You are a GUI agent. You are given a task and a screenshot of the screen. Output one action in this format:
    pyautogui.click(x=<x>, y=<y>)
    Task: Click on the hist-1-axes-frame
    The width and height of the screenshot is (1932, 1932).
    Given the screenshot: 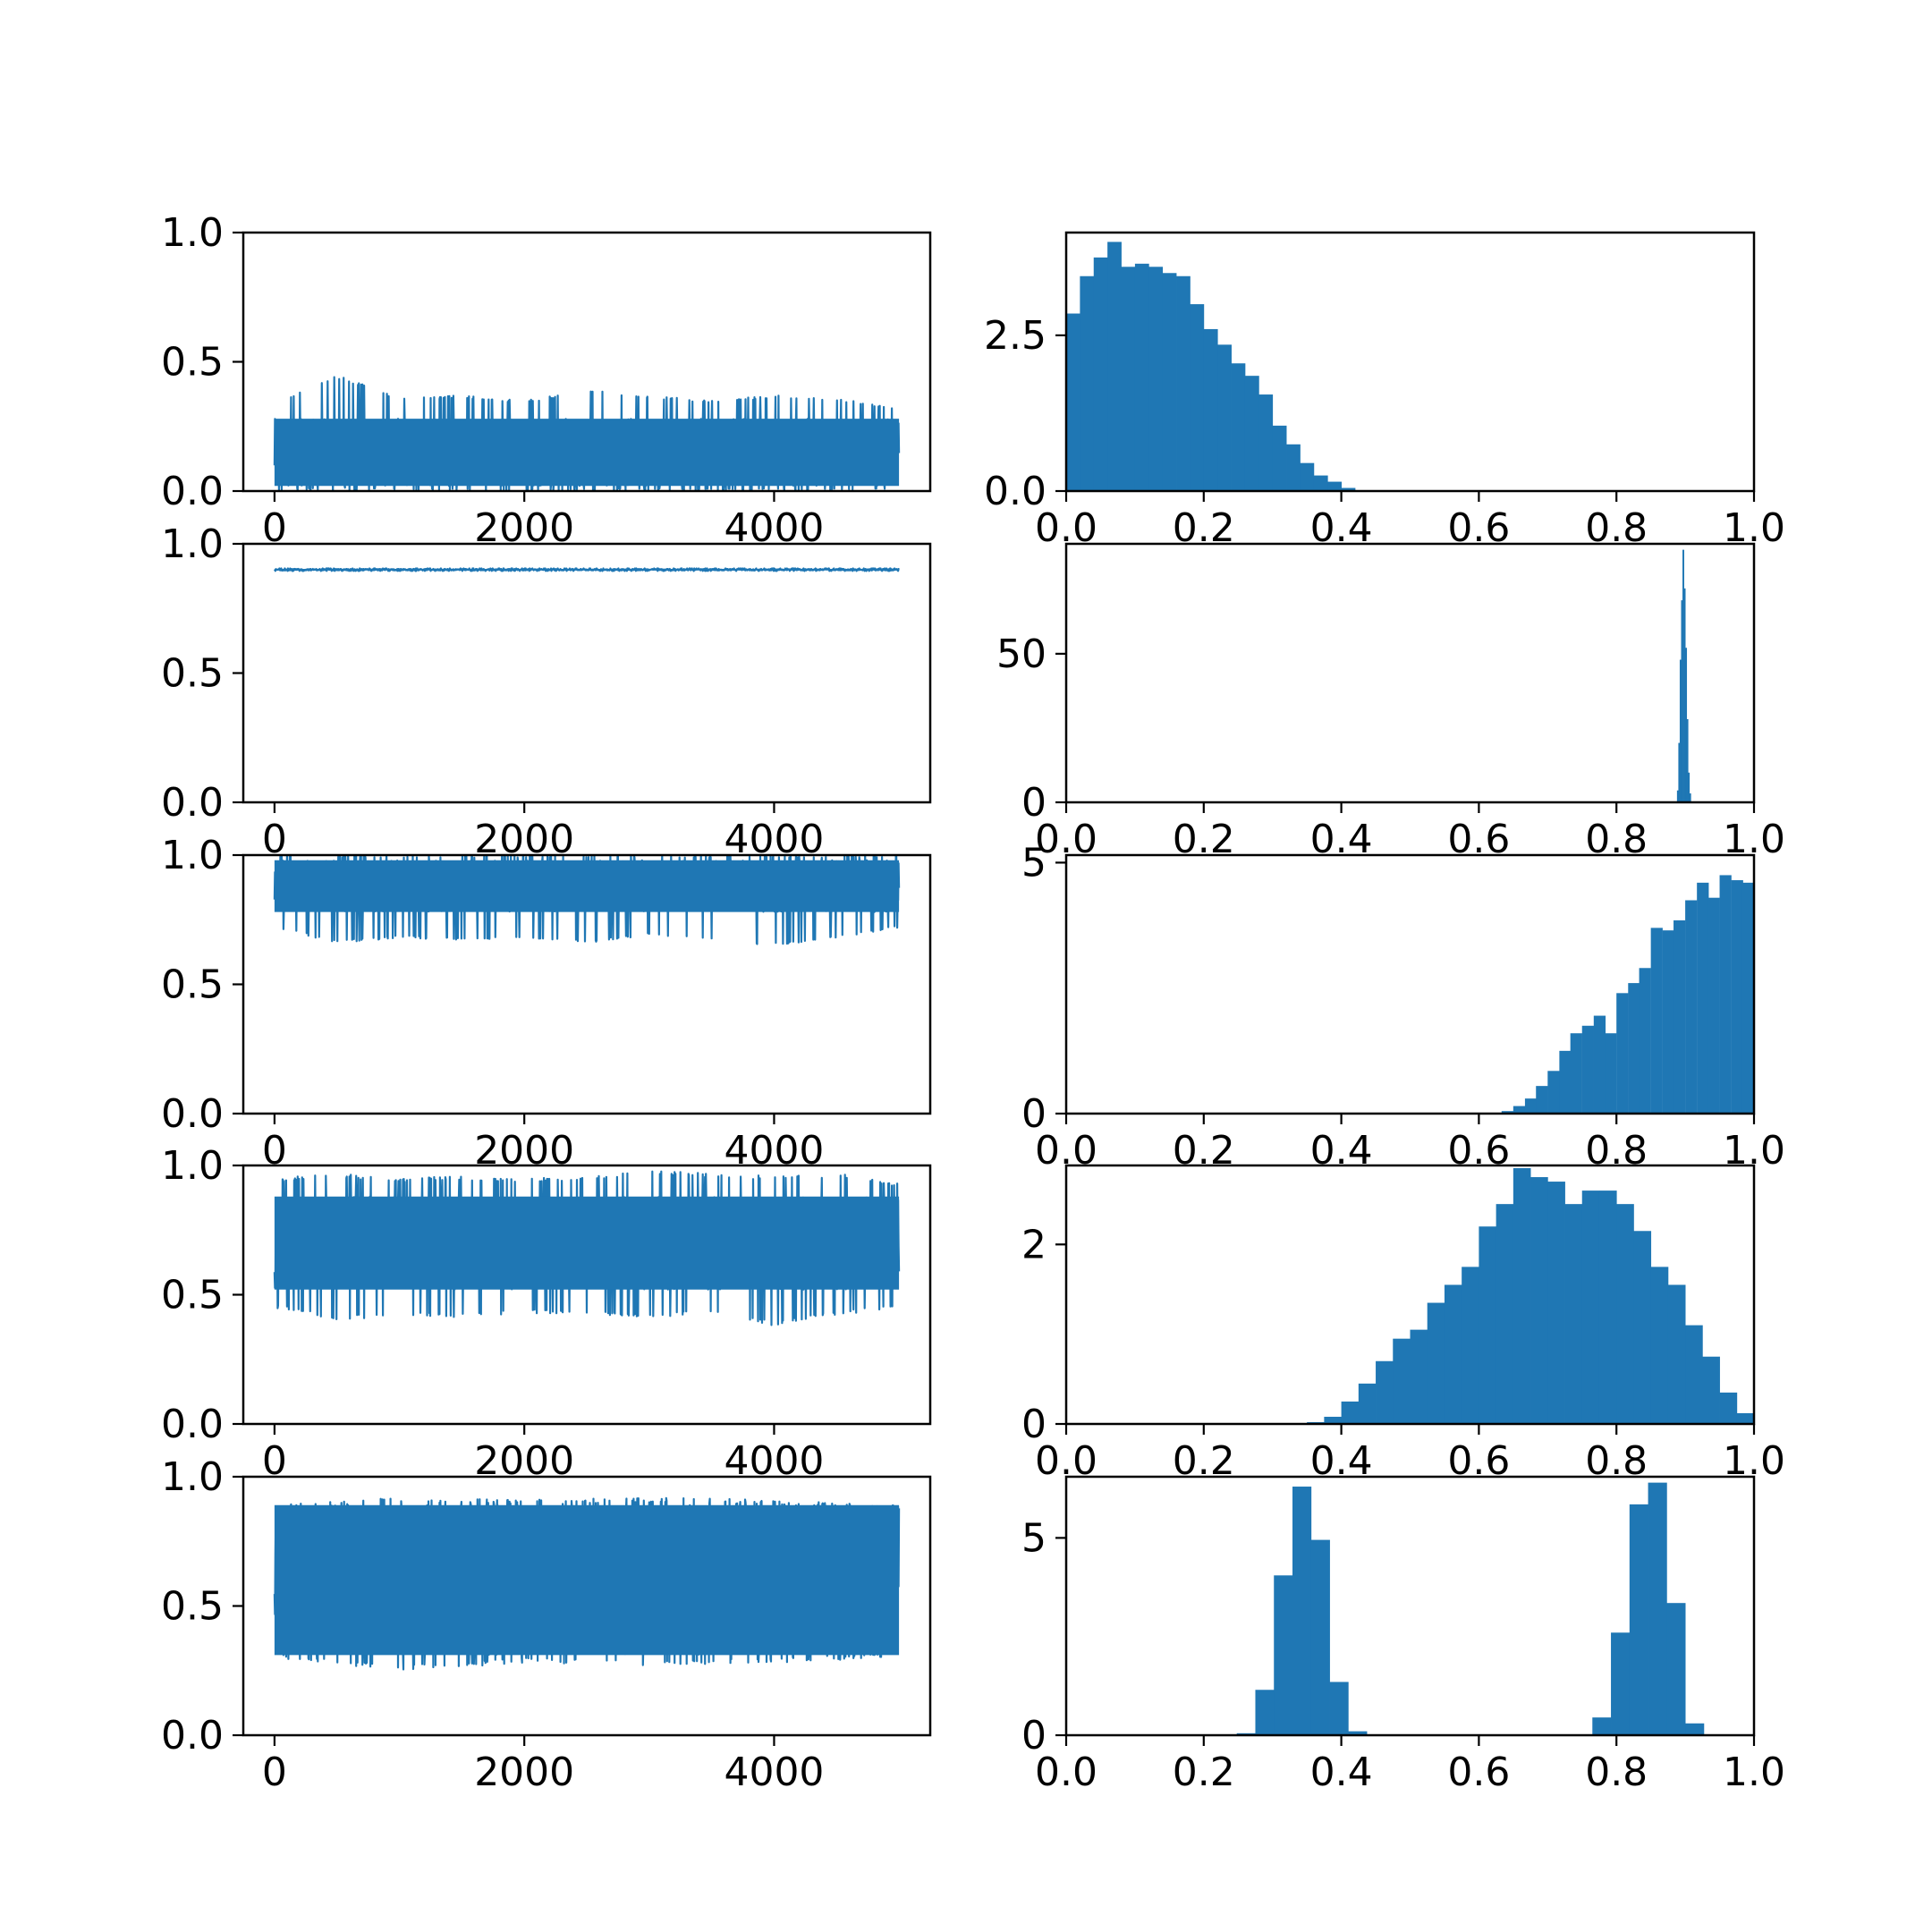 What is the action you would take?
    pyautogui.click(x=1410, y=362)
    